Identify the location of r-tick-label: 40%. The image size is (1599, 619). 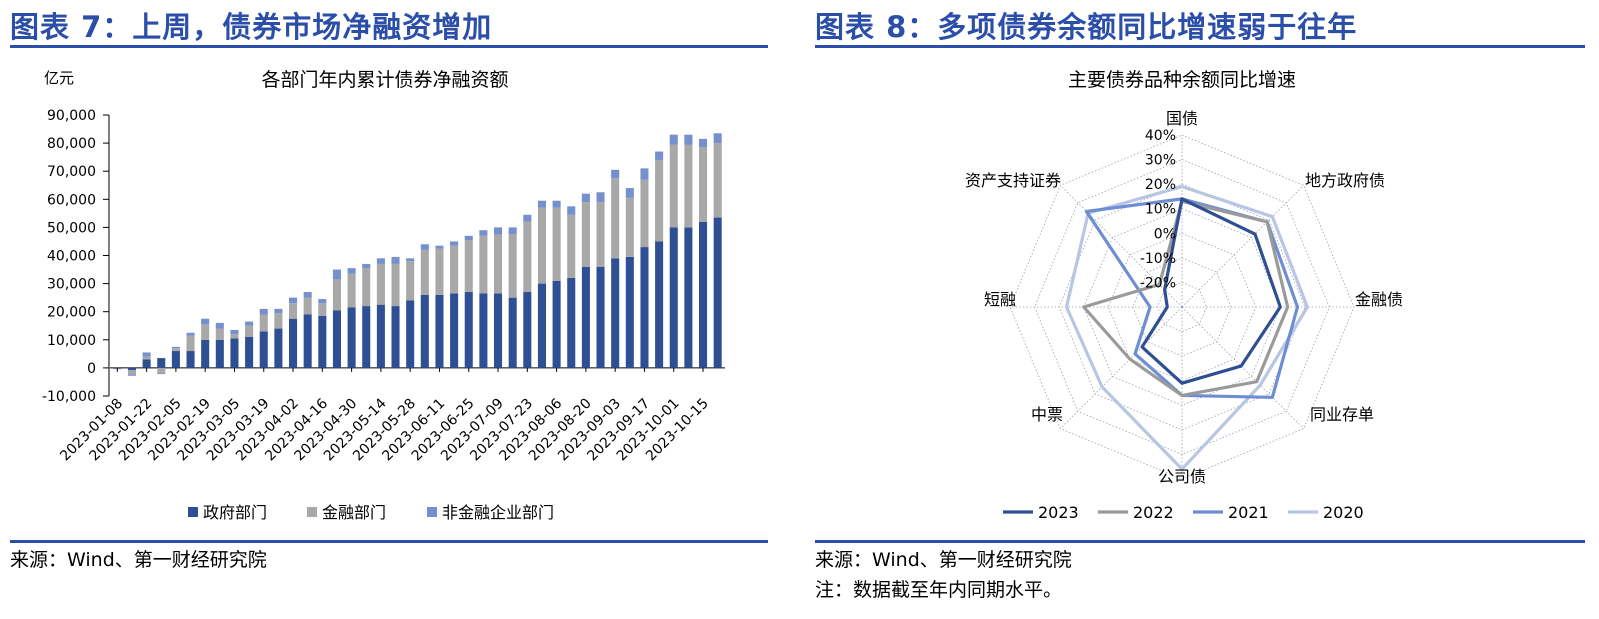
(1160, 136).